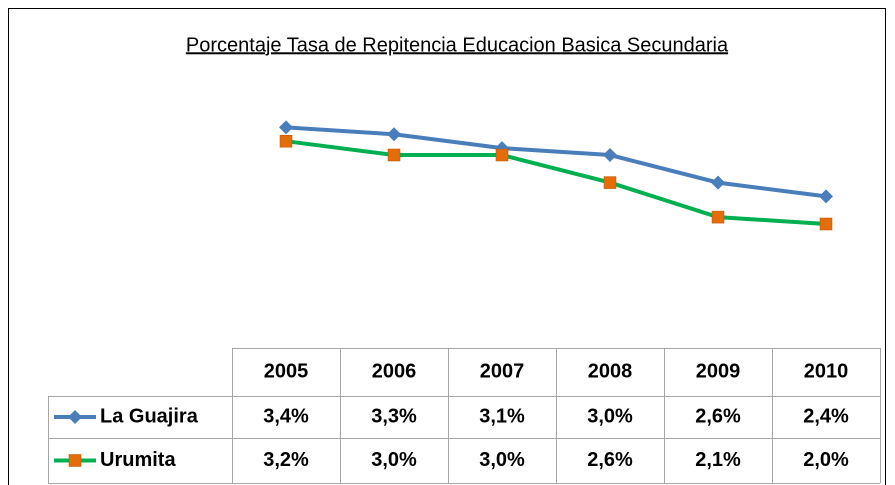  What do you see at coordinates (718, 460) in the screenshot?
I see `table-value: 2,1%` at bounding box center [718, 460].